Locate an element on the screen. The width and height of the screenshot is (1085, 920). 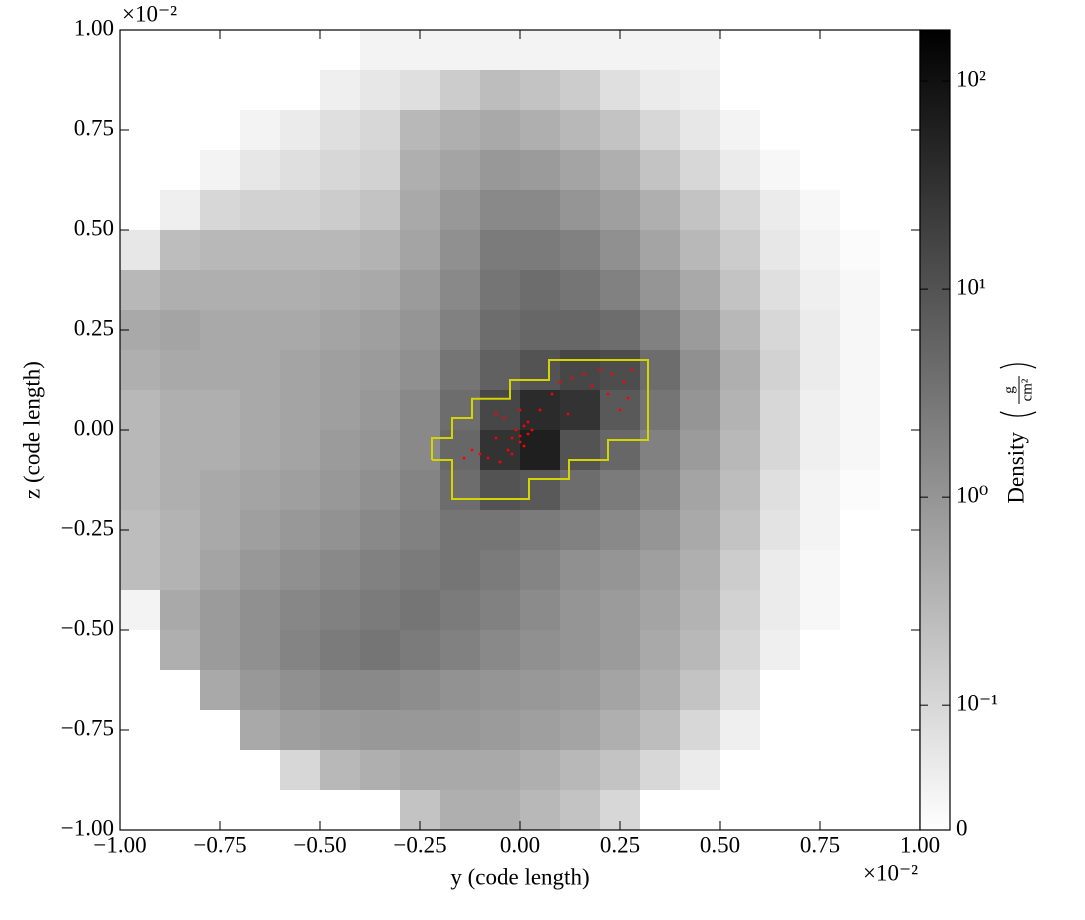
x-tick-label: 0.75 is located at coordinates (820, 844).